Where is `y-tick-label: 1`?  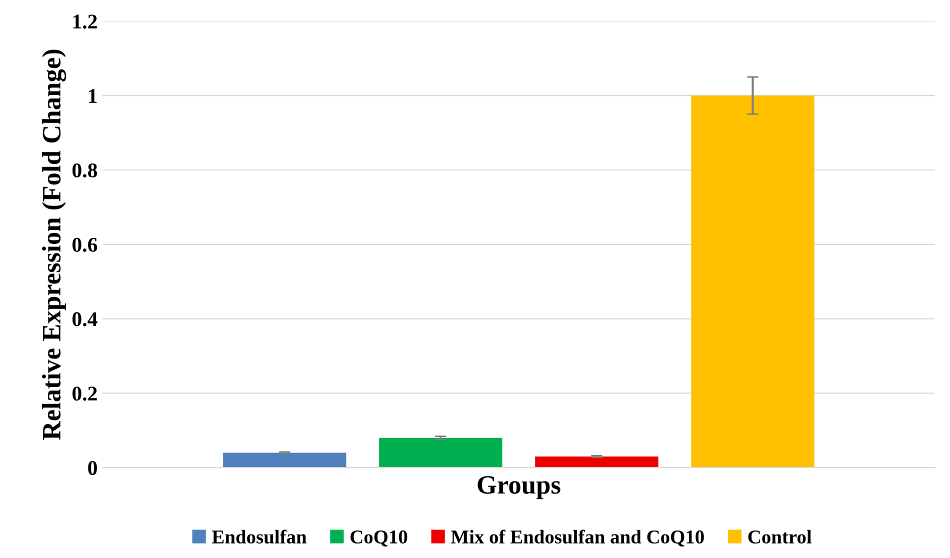
y-tick-label: 1 is located at coordinates (92, 96).